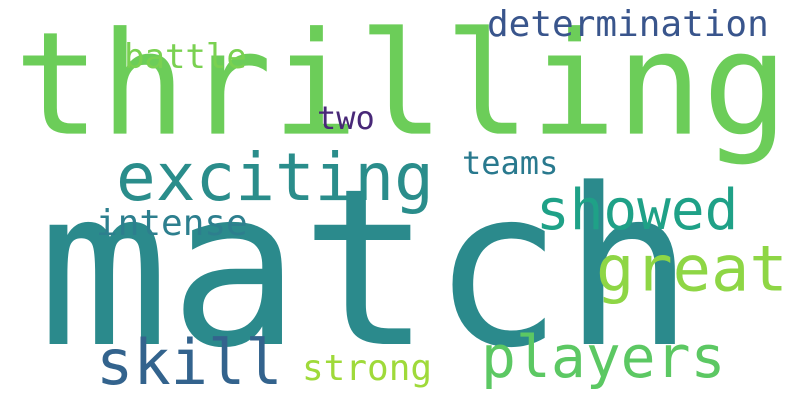 The height and width of the screenshot is (405, 790). What do you see at coordinates (189, 362) in the screenshot?
I see `word-skill: skill` at bounding box center [189, 362].